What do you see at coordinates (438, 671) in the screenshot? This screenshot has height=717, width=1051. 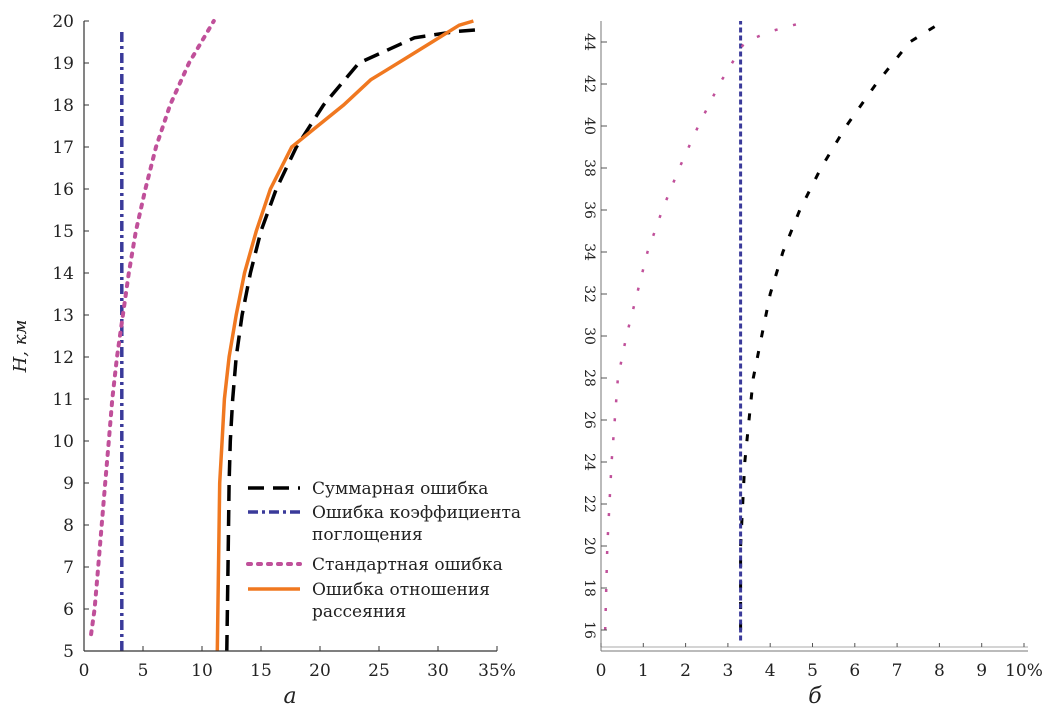 I see `panel-a-x-tick-label: 30` at bounding box center [438, 671].